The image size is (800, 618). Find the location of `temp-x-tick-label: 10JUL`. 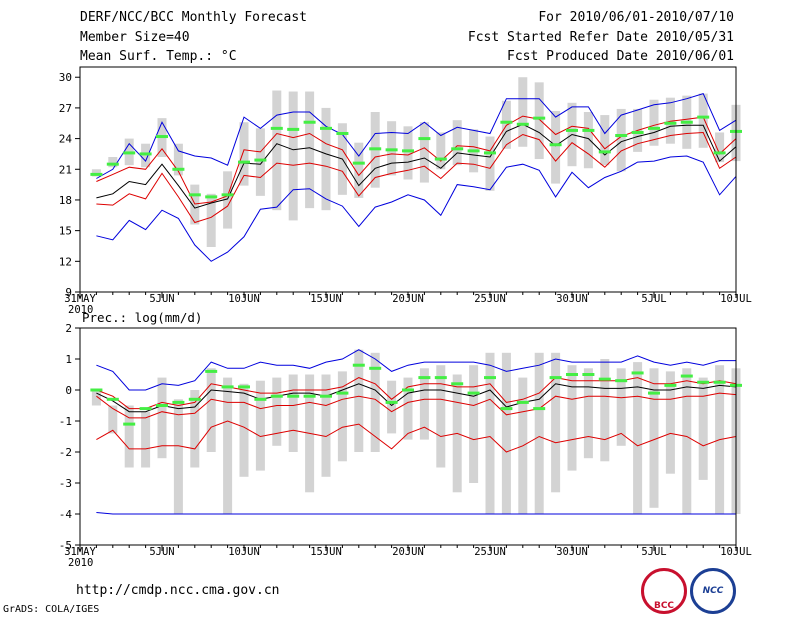

temp-x-tick-label: 10JUL is located at coordinates (736, 299).